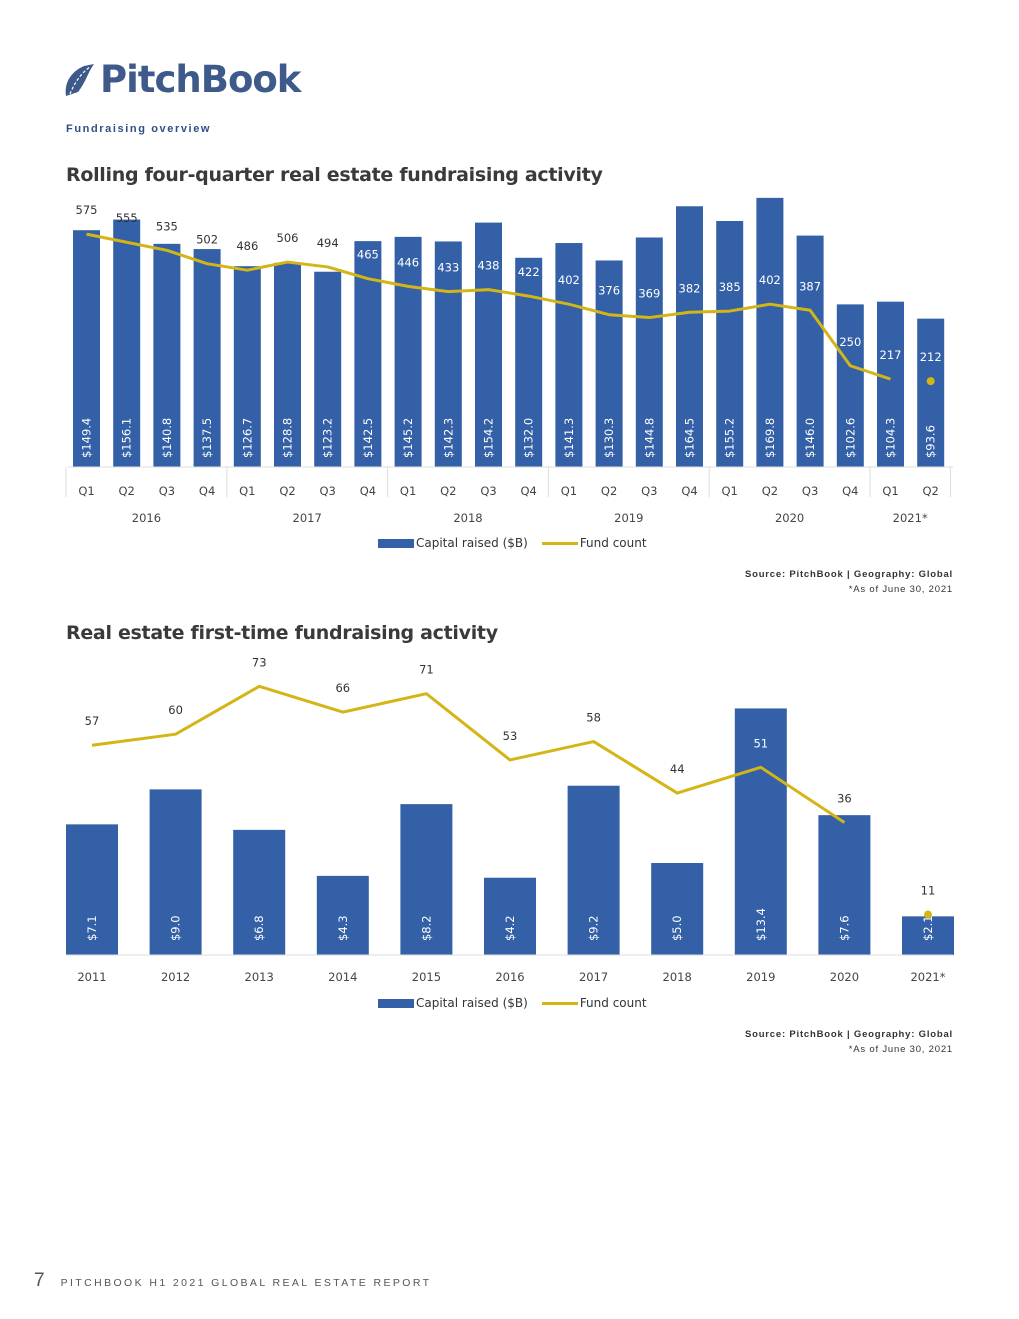  I want to click on x-tick-year: 2017, so click(593, 977).